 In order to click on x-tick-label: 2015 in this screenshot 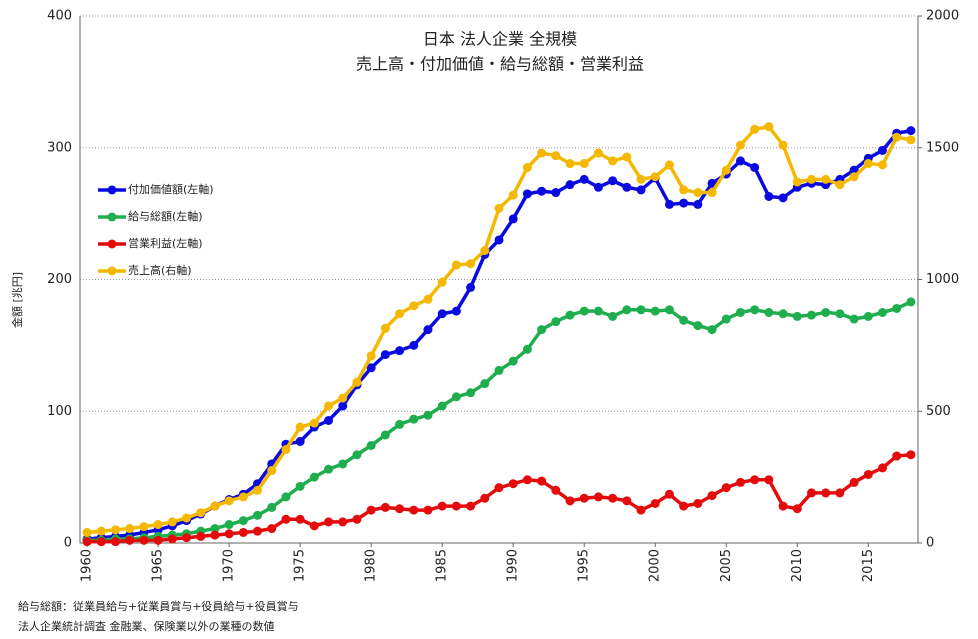, I will do `click(868, 565)`.